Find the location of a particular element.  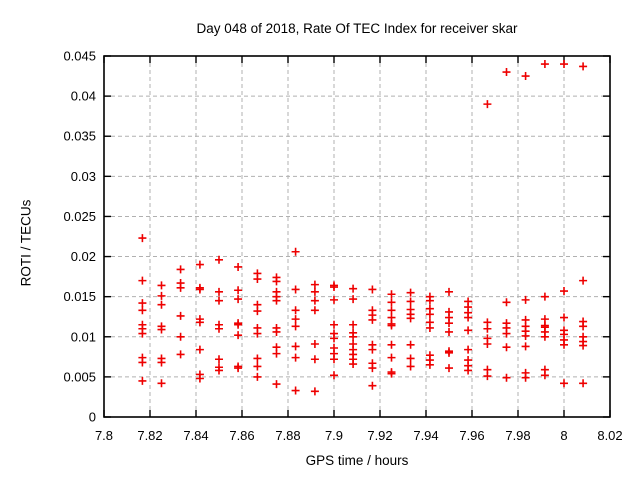

x-tick-label: 8.02 is located at coordinates (609, 435).